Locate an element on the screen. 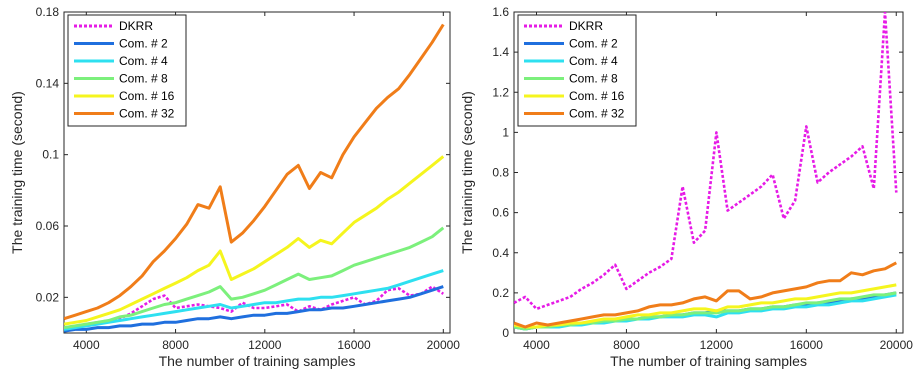 The height and width of the screenshot is (381, 919). y-tick-label: 1 is located at coordinates (505, 132).